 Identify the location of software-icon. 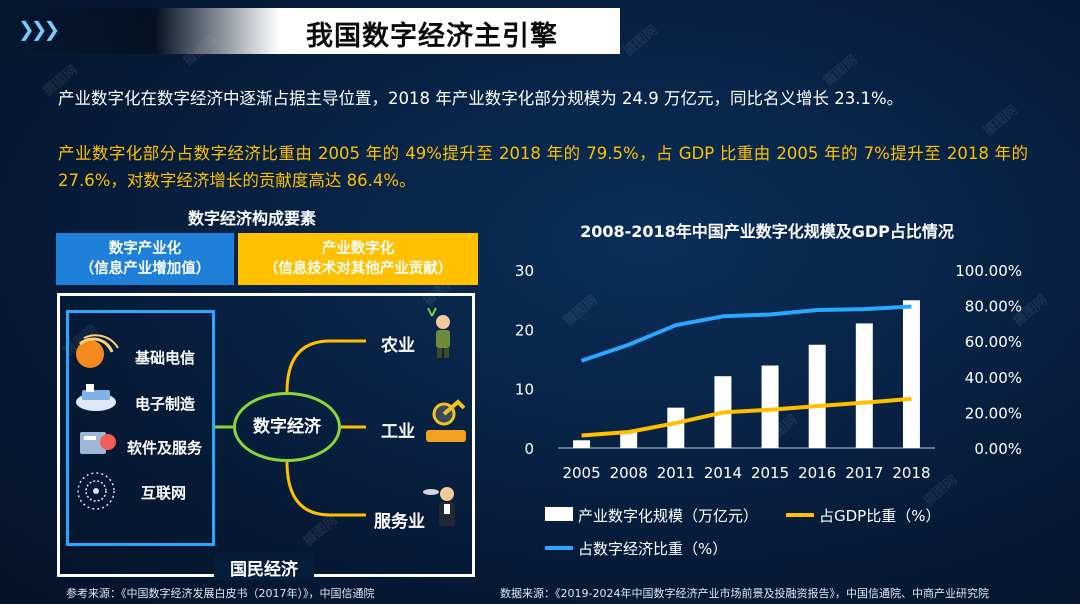
(98, 443).